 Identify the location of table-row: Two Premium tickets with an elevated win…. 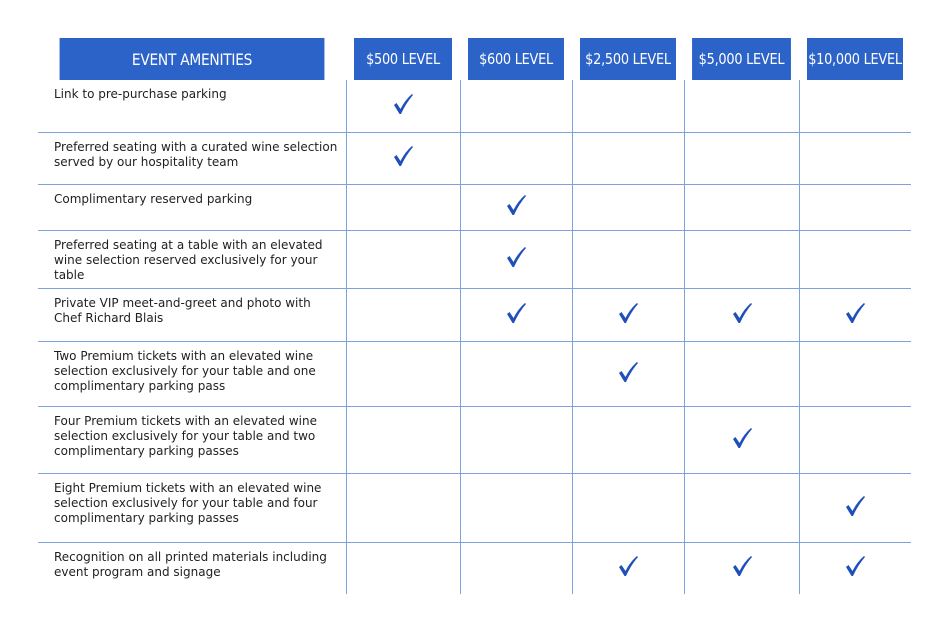
(474, 373).